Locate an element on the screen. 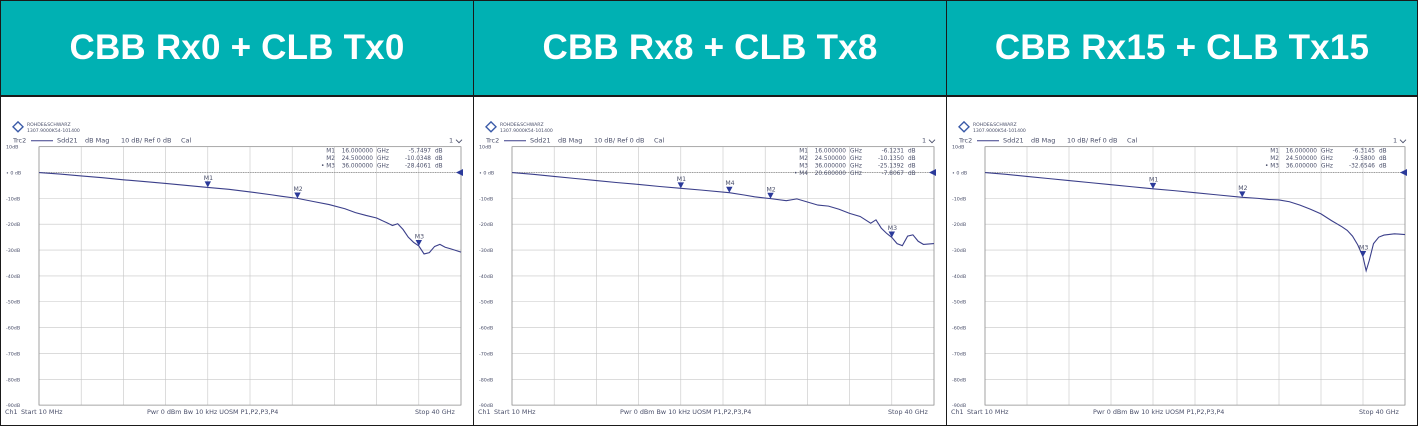 Image resolution: width=1418 pixels, height=426 pixels. marker-table-value: -28.4061 is located at coordinates (418, 167).